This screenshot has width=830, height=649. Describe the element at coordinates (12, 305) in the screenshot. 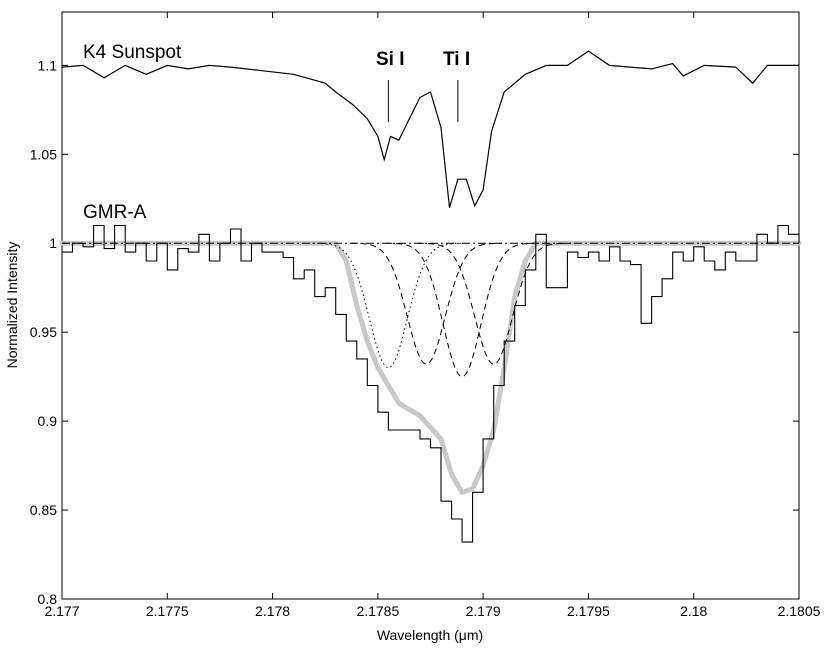

I see `y-axis-title: Normalized Intensity` at that location.